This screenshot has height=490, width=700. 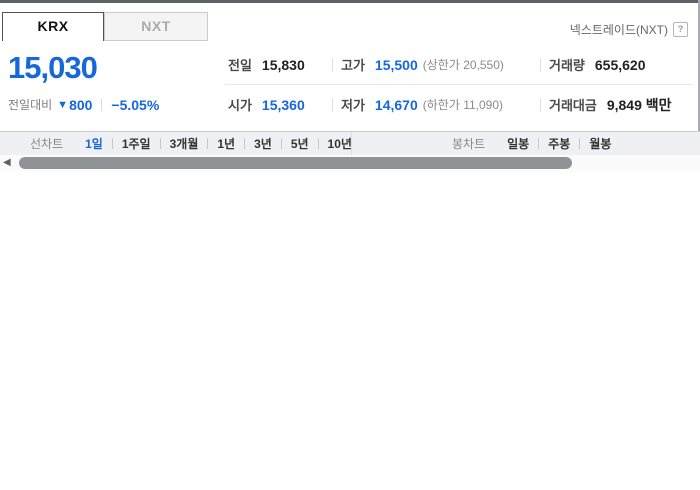 I want to click on cell-label: 거래대금, so click(x=573, y=105).